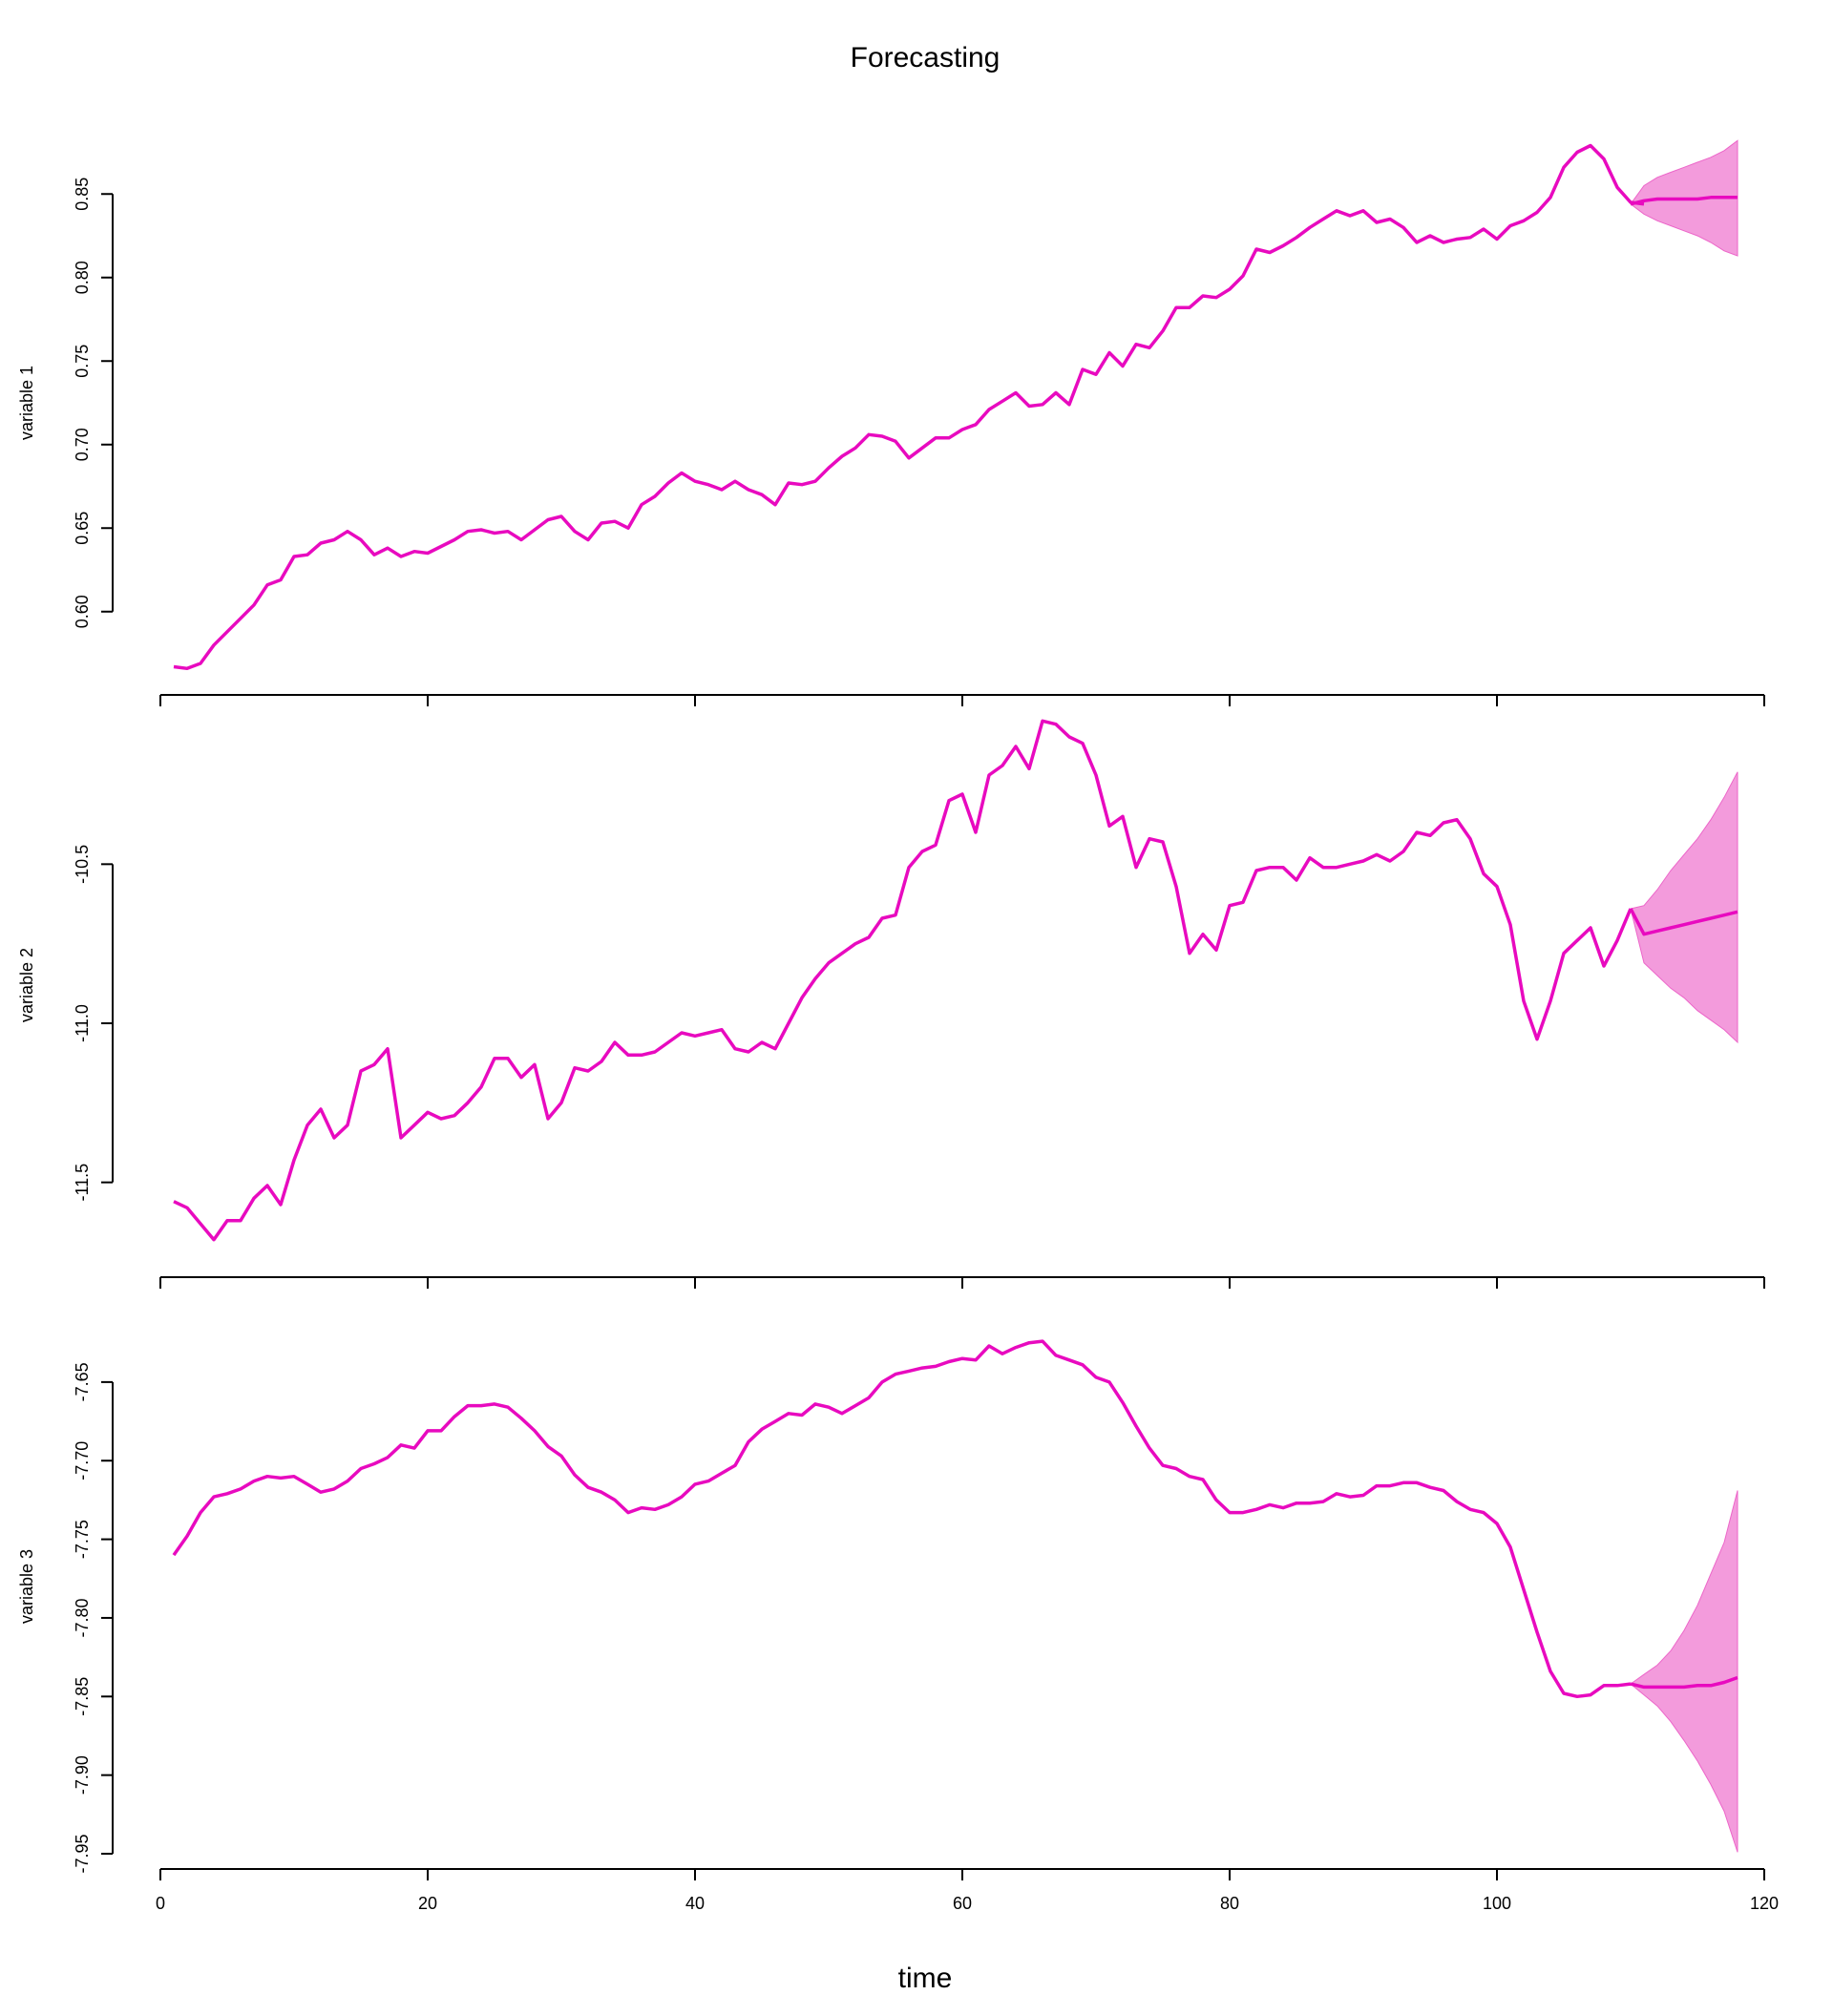 Image resolution: width=1833 pixels, height=2016 pixels. I want to click on y-tick-label: 0.80, so click(82, 277).